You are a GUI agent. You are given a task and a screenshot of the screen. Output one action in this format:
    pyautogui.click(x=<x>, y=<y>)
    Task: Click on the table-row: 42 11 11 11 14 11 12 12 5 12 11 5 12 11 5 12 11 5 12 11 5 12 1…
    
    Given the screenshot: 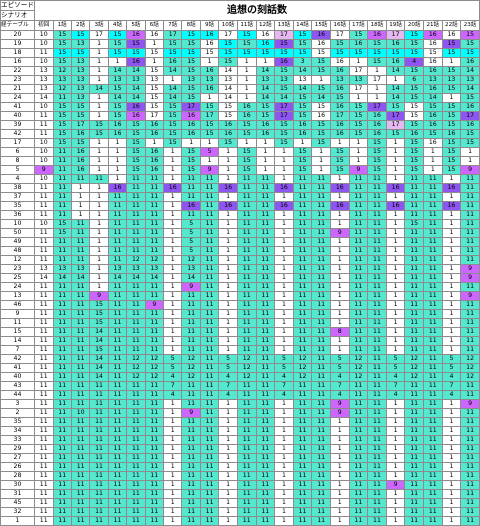 What is the action you would take?
    pyautogui.click(x=240, y=359)
    